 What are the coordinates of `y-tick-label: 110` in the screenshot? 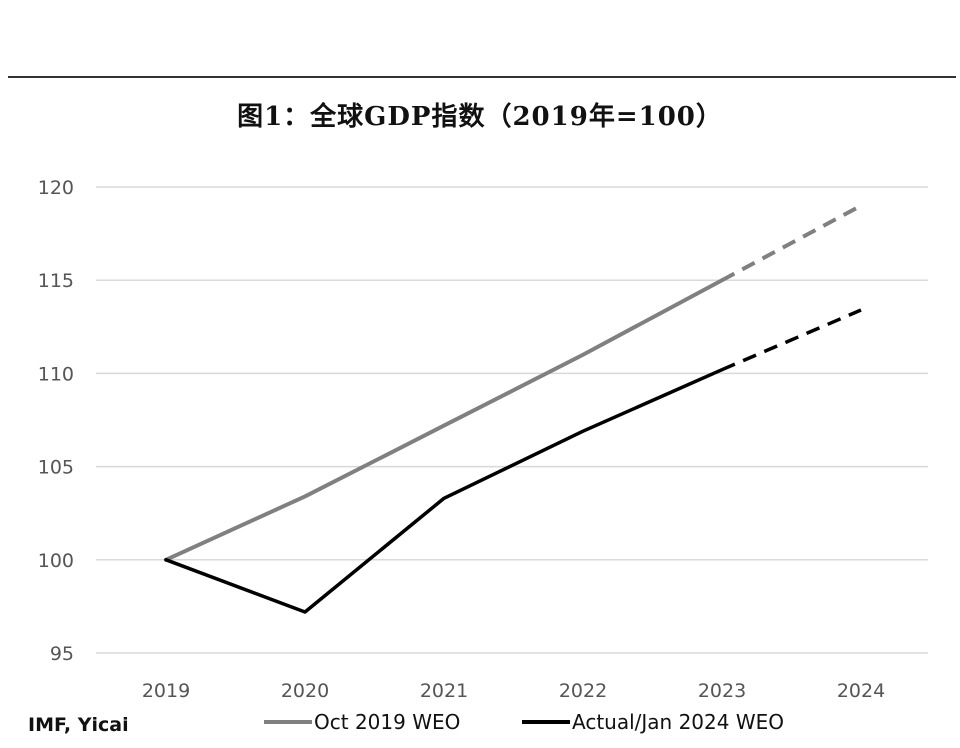 It's located at (56, 374).